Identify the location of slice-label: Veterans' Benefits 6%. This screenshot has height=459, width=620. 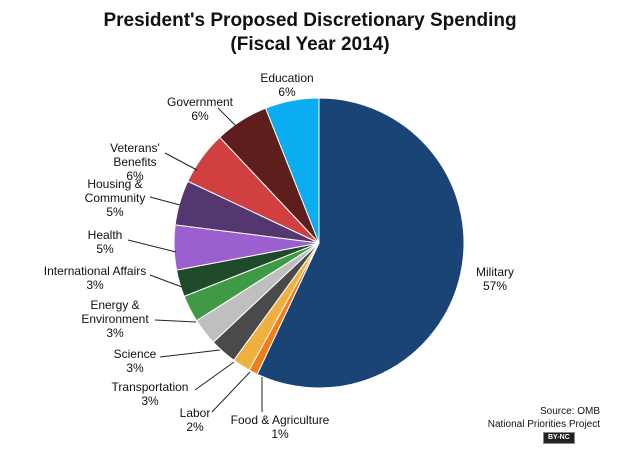
(135, 162).